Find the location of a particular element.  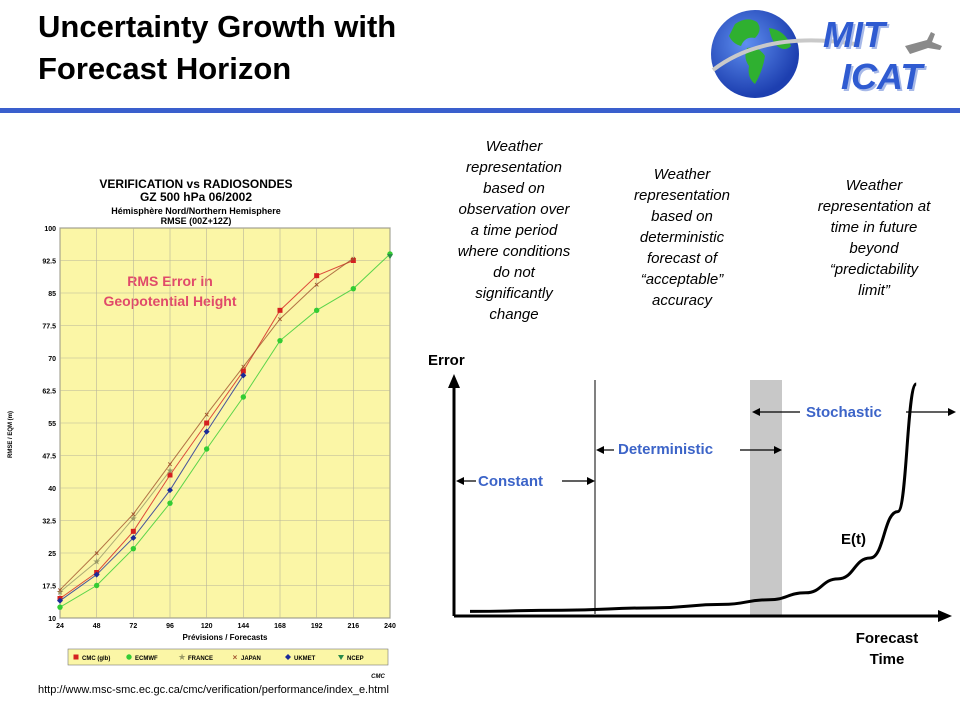

legend-item: CMC (glb) is located at coordinates (96, 659).